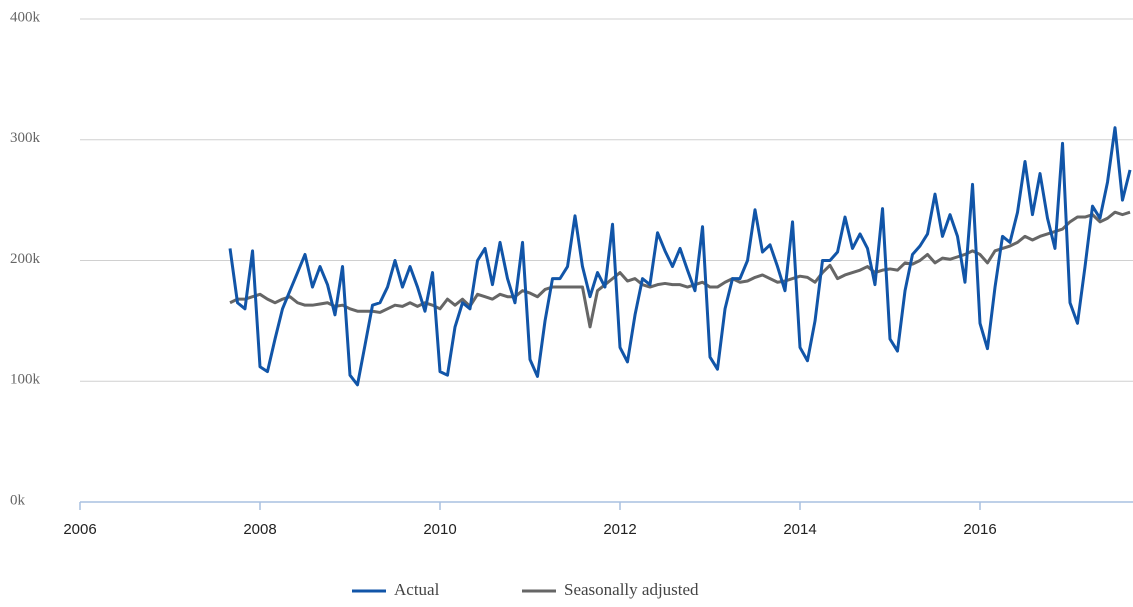 The height and width of the screenshot is (607, 1133). What do you see at coordinates (439, 529) in the screenshot?
I see `x-tick-label: 2010` at bounding box center [439, 529].